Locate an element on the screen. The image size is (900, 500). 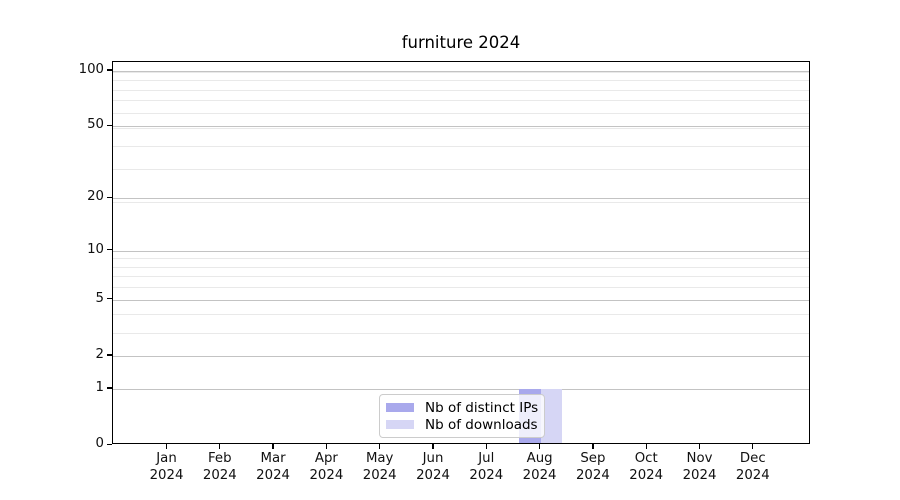
x-tick-month: Sep is located at coordinates (593, 458).